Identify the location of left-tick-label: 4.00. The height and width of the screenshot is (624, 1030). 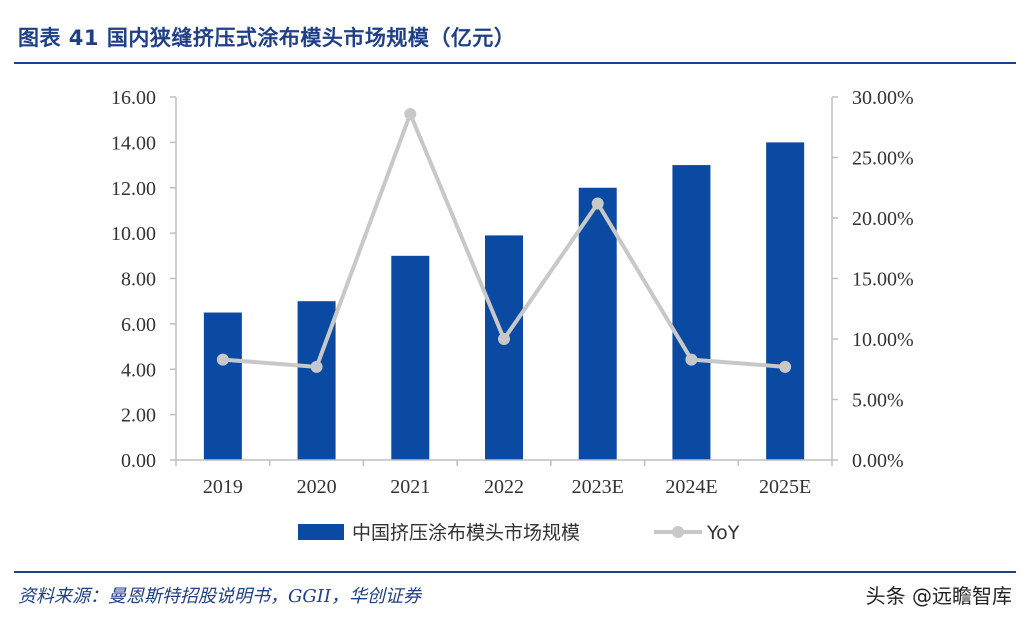
(138, 370).